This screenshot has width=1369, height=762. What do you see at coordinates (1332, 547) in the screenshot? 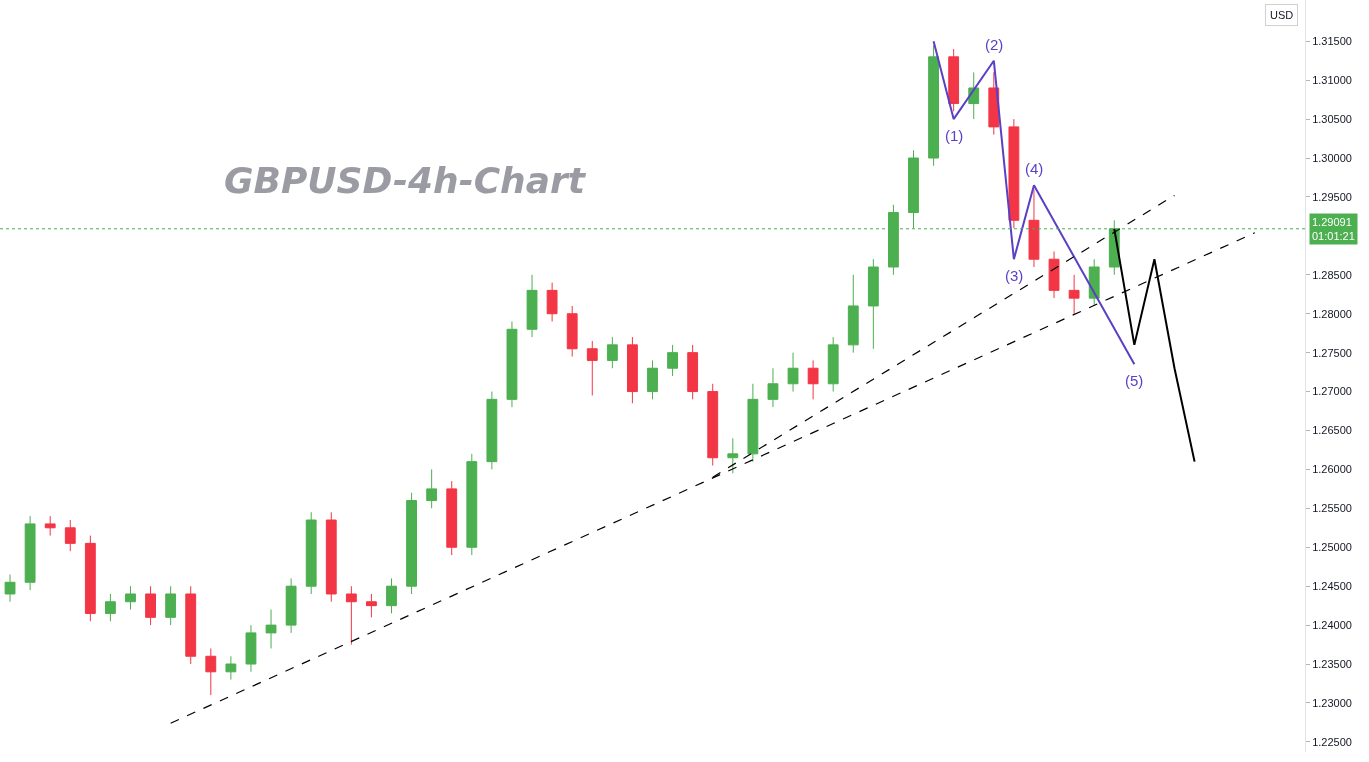
I see `y-tick-label: 1.25000` at bounding box center [1332, 547].